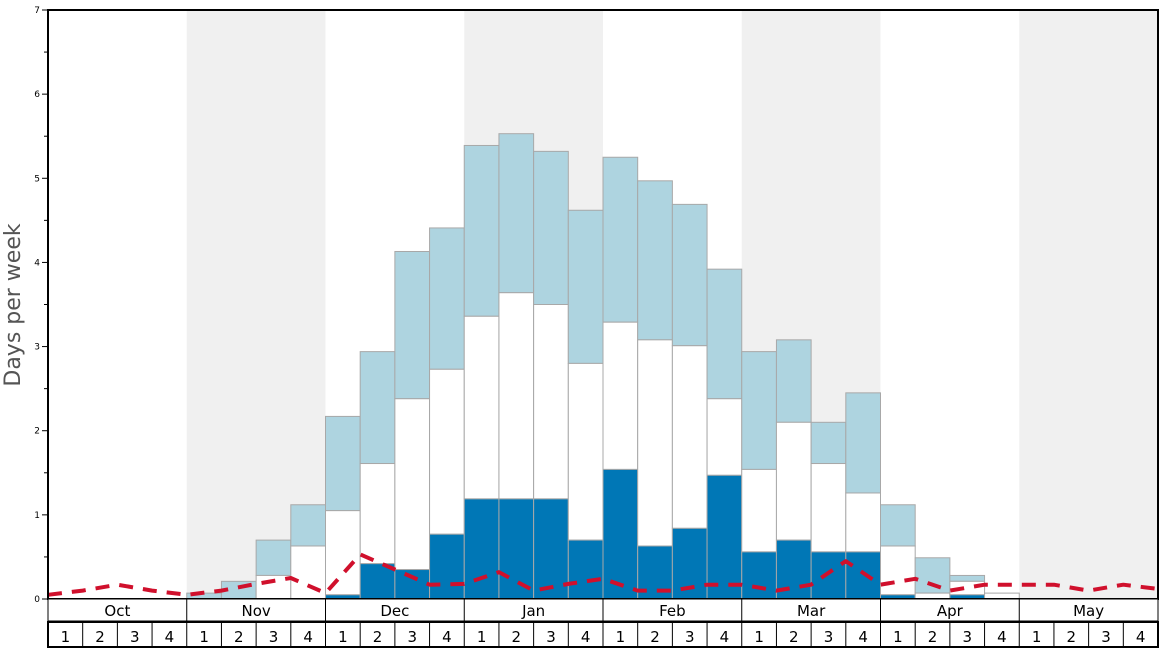  I want to click on month-label: Apr, so click(950, 611).